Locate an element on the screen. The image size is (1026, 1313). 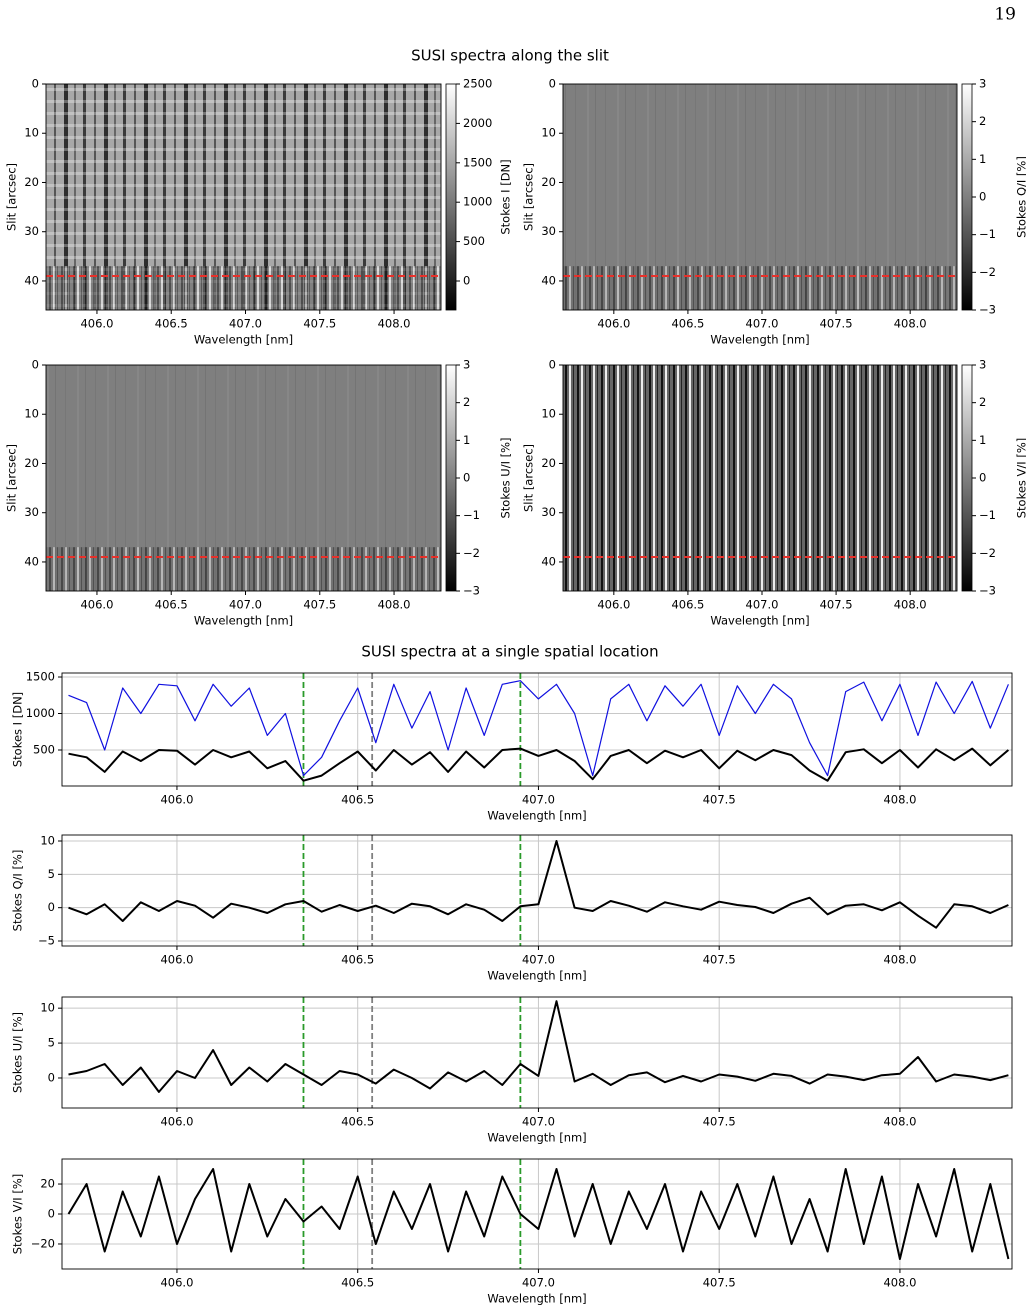
colorbar-tick-label: 500 is located at coordinates (474, 241).